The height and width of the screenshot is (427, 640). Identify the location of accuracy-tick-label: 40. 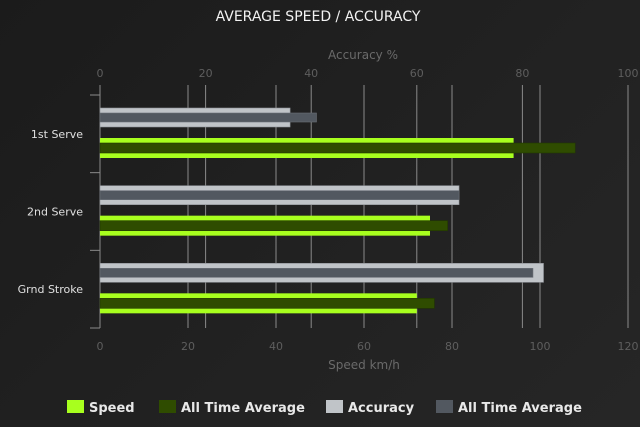
(311, 73).